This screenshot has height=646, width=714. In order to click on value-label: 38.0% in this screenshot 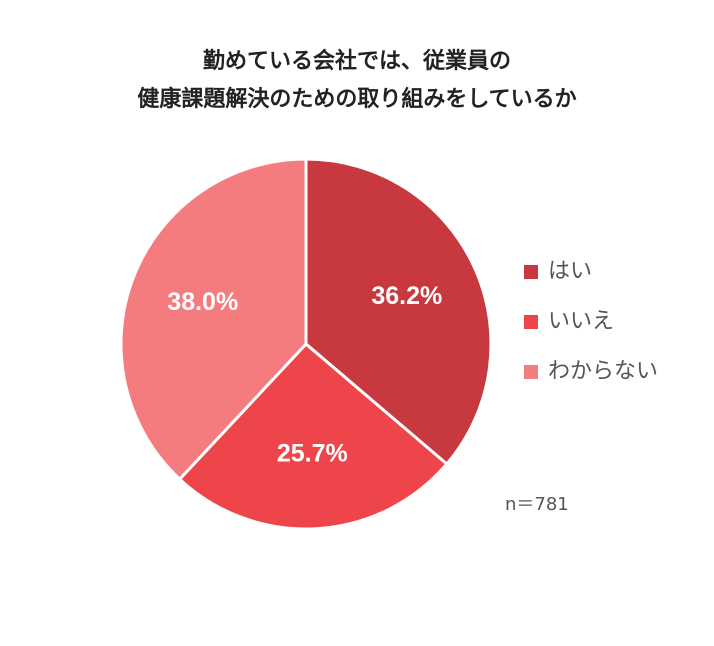, I will do `click(202, 302)`.